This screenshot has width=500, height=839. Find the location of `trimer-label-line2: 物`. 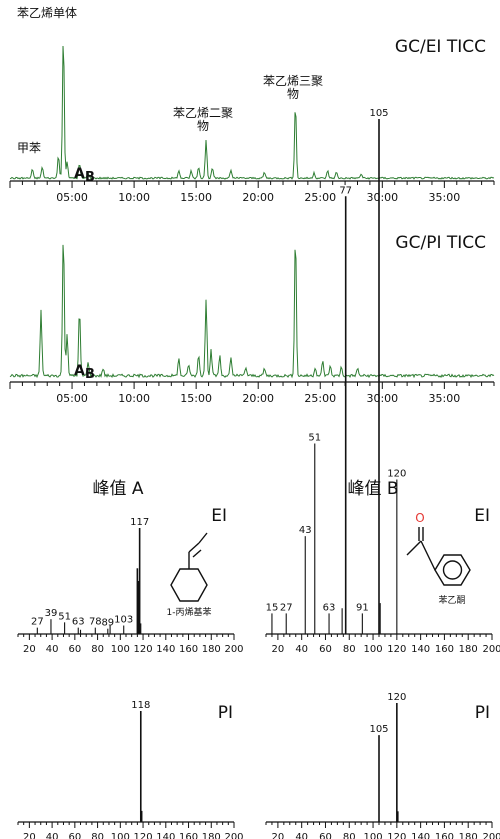

trimer-label-line2: 物 is located at coordinates (293, 94).